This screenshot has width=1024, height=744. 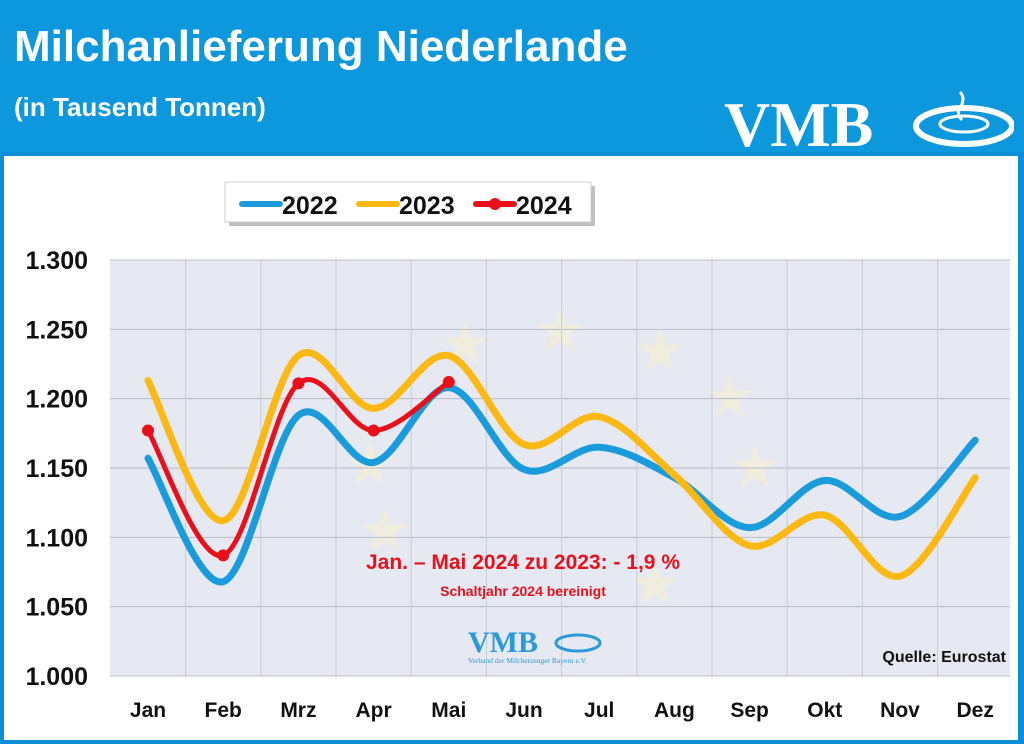 I want to click on source-label: Quelle: Eurostat, so click(x=944, y=657).